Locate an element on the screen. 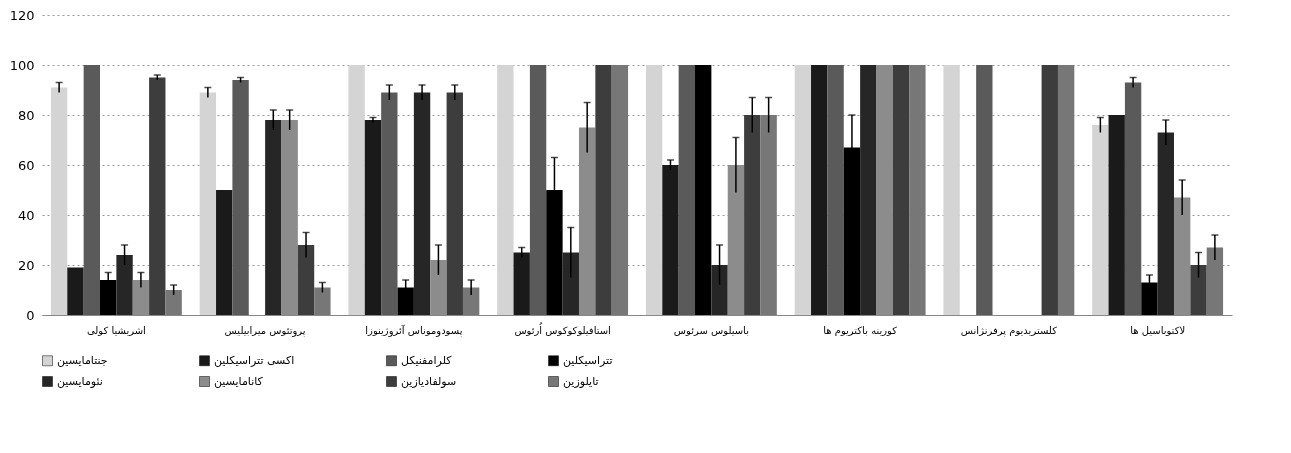 Image resolution: width=1291 pixels, height=453 pixels. x-tick-label: کورینه باکتریوم ها is located at coordinates (860, 330).